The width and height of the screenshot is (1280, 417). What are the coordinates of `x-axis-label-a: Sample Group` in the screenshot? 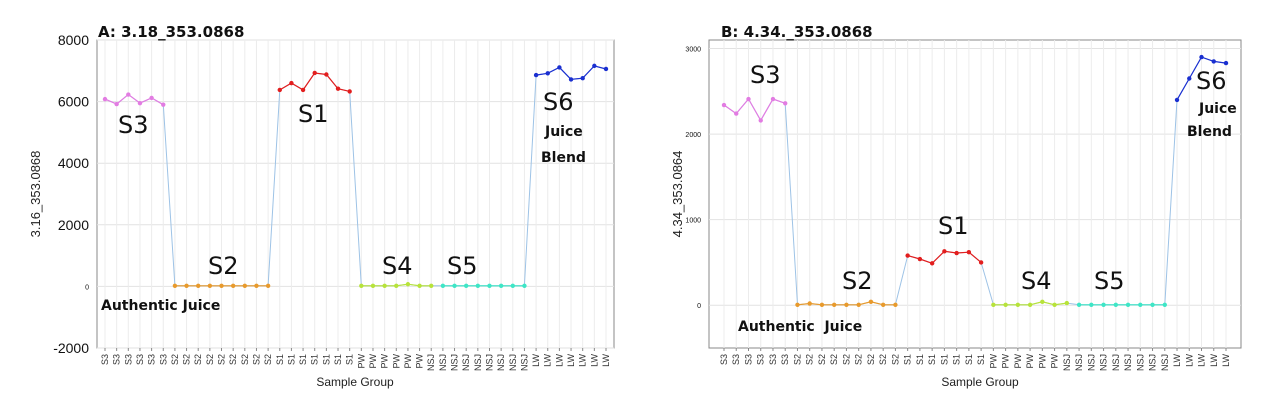 It's located at (355, 382).